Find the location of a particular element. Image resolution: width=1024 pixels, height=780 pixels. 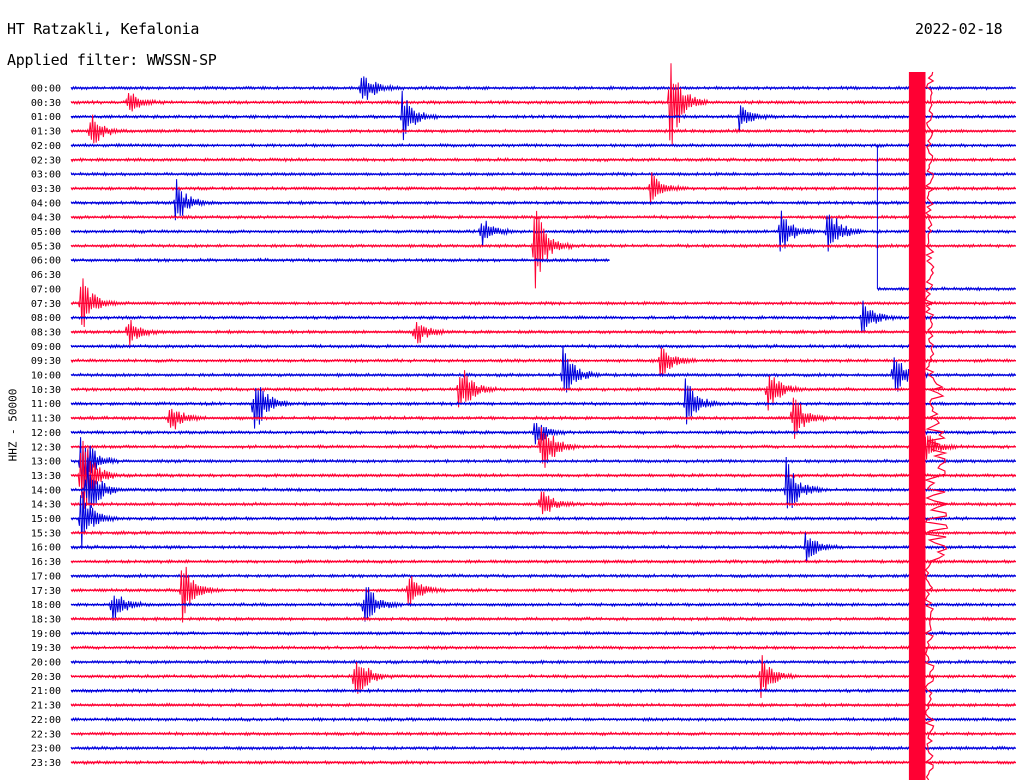

row-time-label: 08:30 is located at coordinates (46, 332).